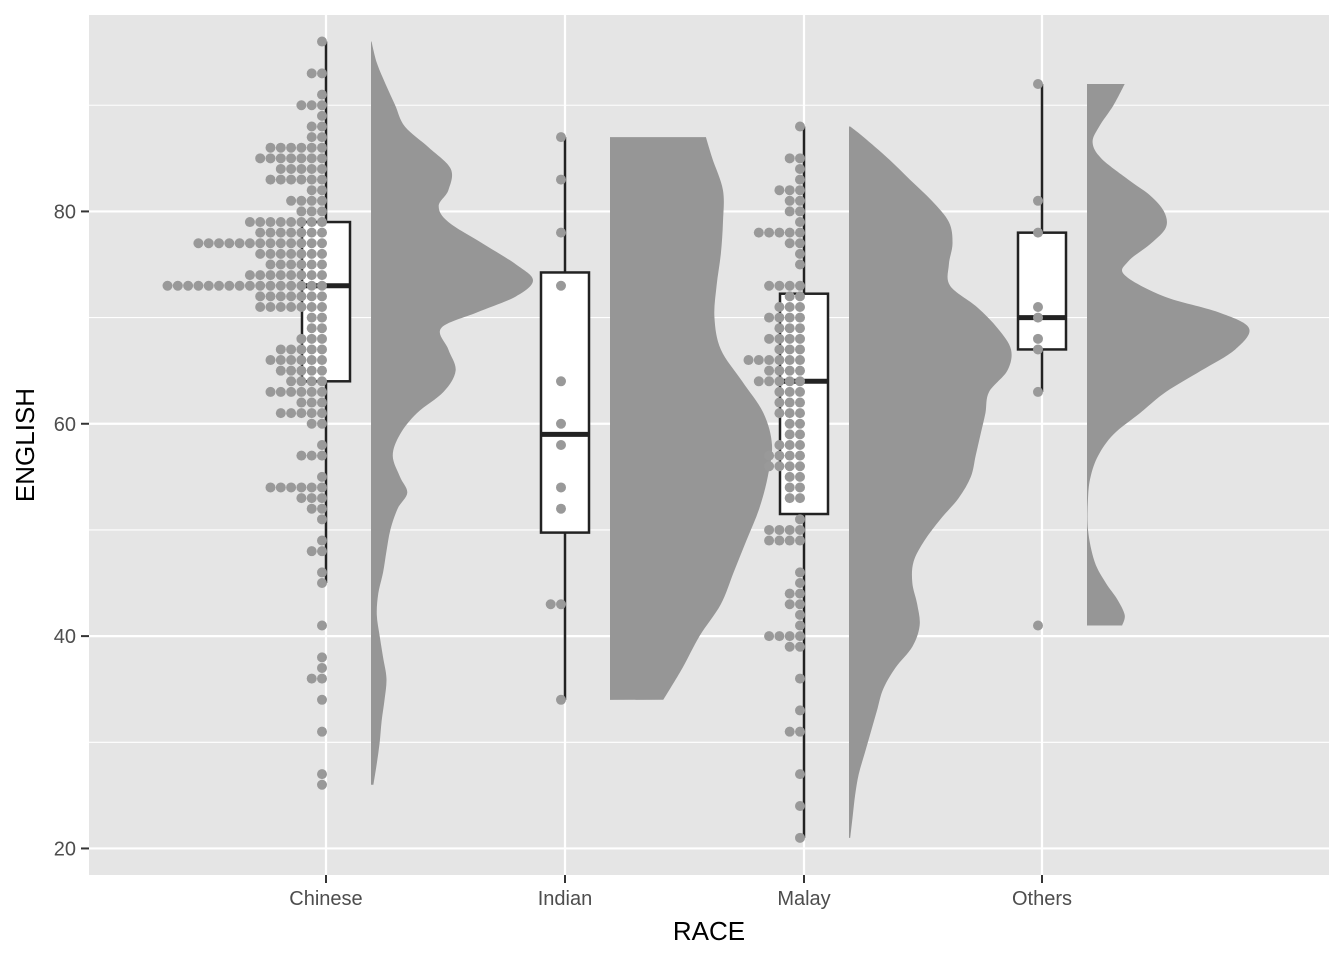  I want to click on boxplot-indian, so click(565, 418).